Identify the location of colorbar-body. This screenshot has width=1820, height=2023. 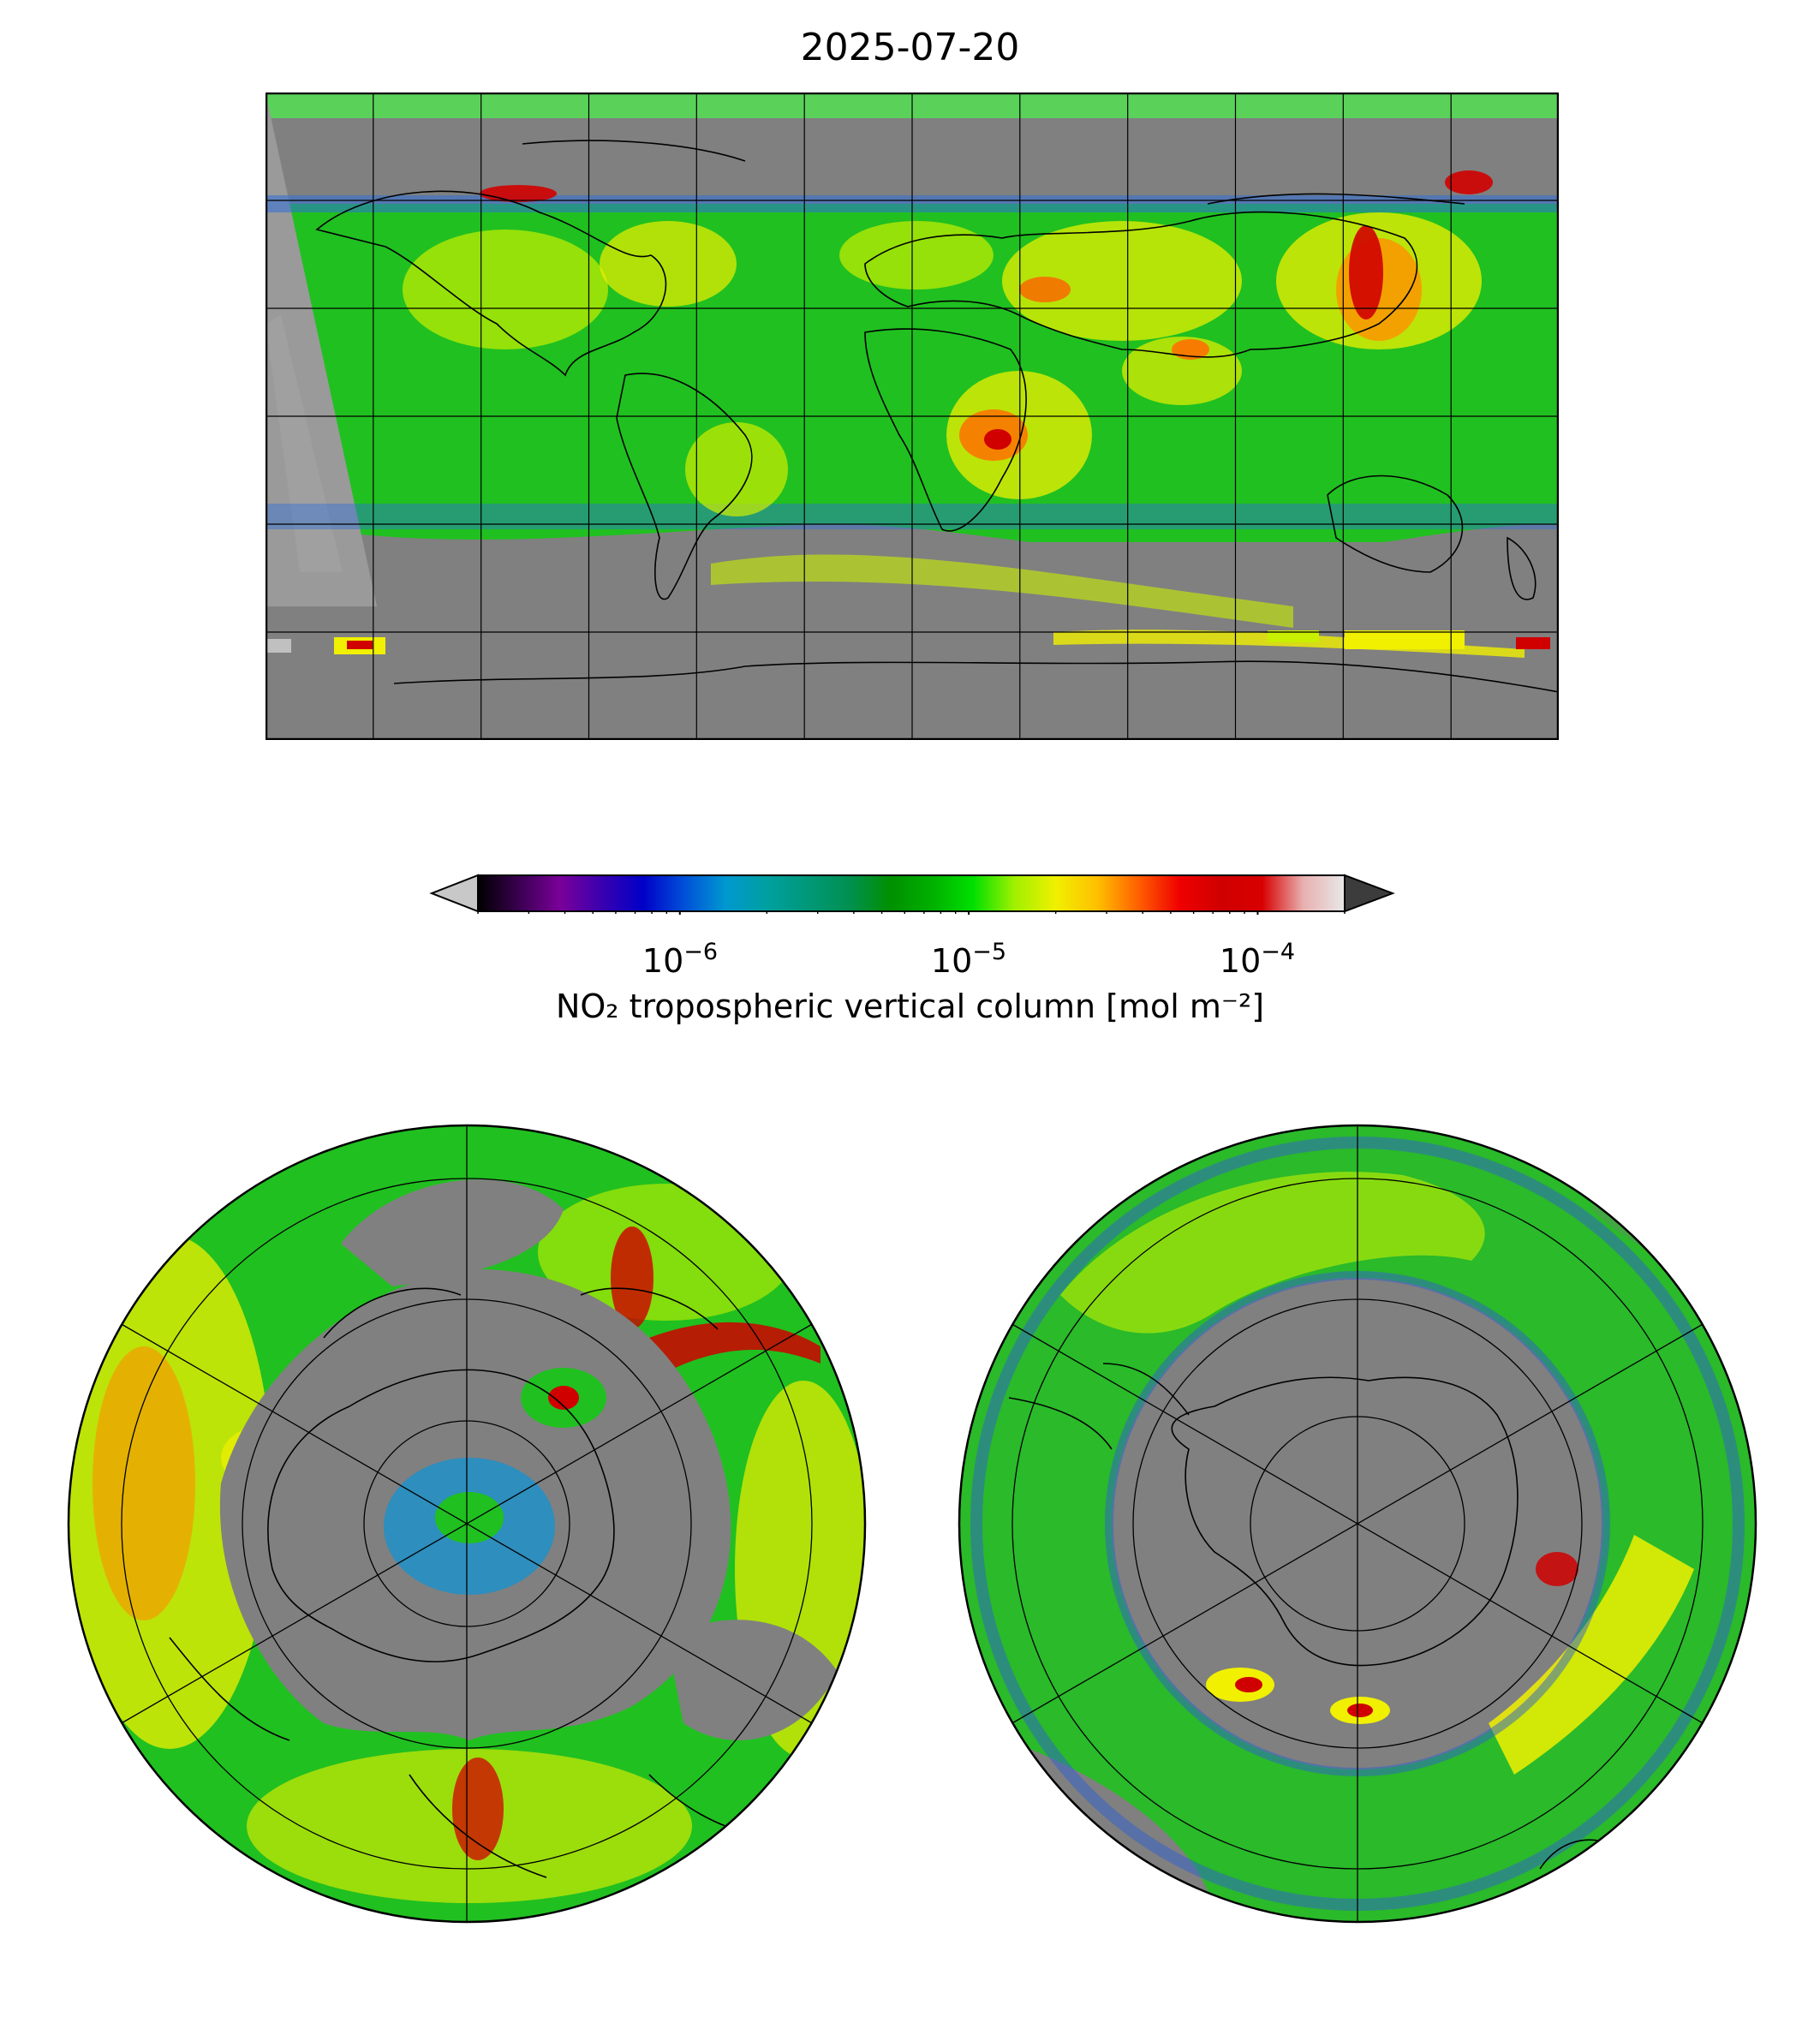
(911, 893).